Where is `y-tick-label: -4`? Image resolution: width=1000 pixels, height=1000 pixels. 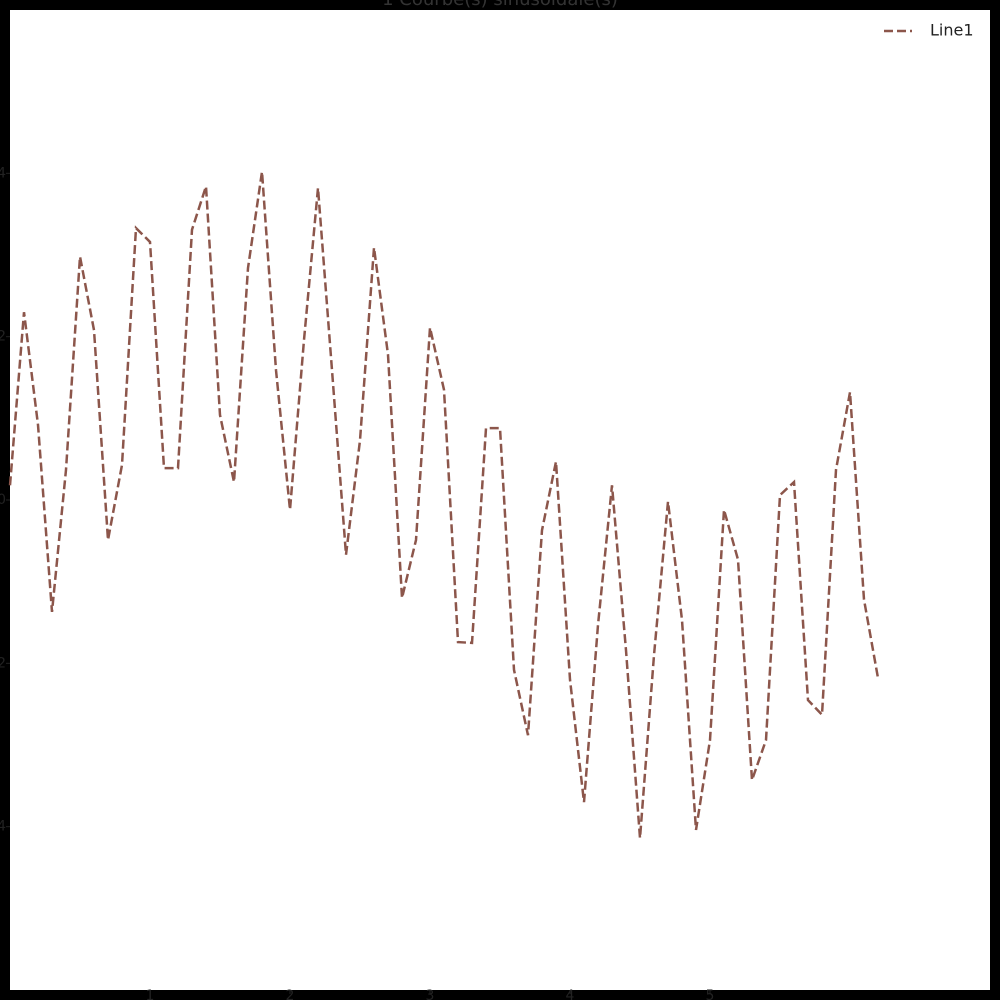
y-tick-label: -4 is located at coordinates (3, 827).